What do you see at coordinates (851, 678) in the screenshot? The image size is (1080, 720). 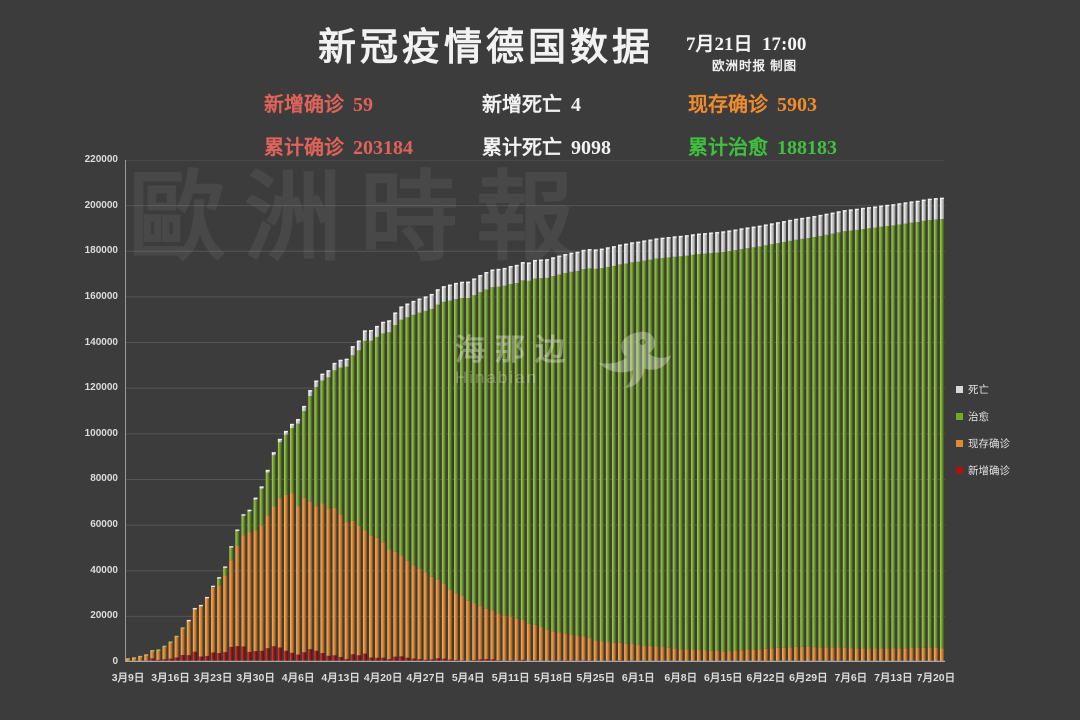 I see `x-tick-label: 7月6日` at bounding box center [851, 678].